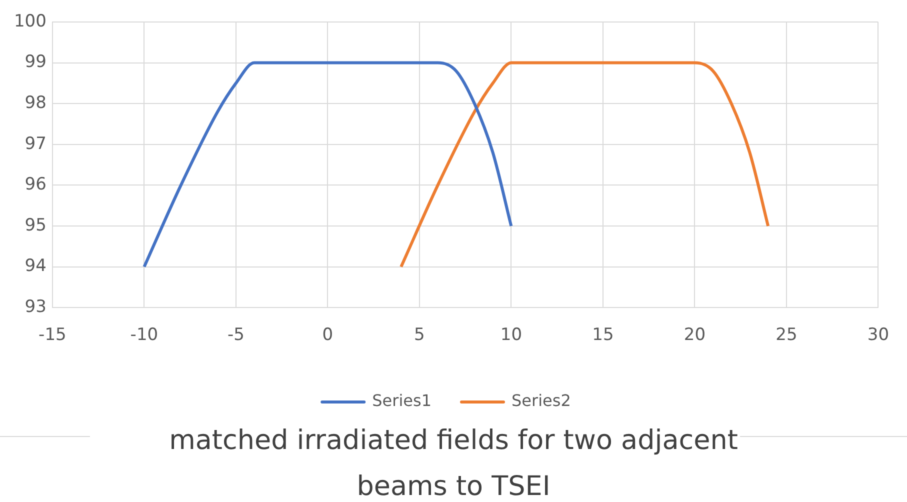 Image resolution: width=907 pixels, height=502 pixels. Describe the element at coordinates (144, 335) in the screenshot. I see `x-tick-label: -10` at that location.